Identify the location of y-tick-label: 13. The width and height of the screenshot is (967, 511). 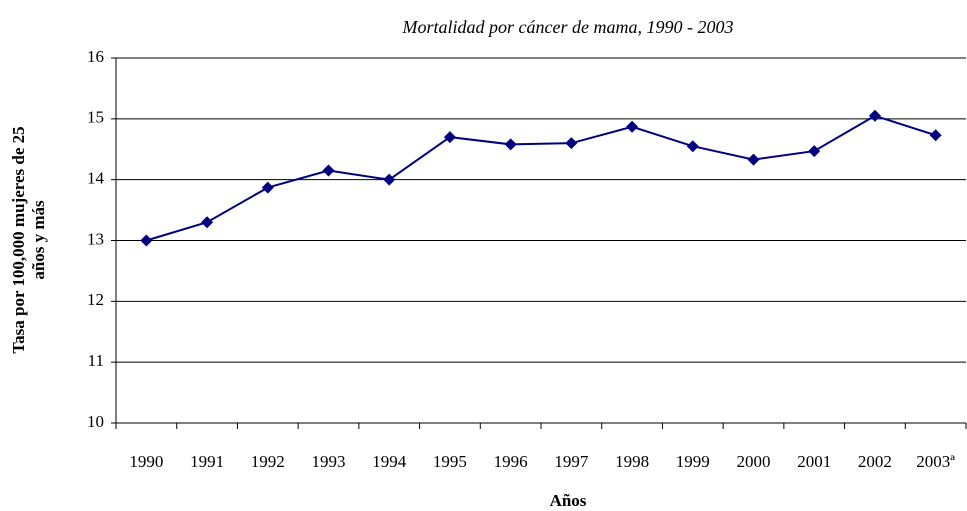
(95, 238).